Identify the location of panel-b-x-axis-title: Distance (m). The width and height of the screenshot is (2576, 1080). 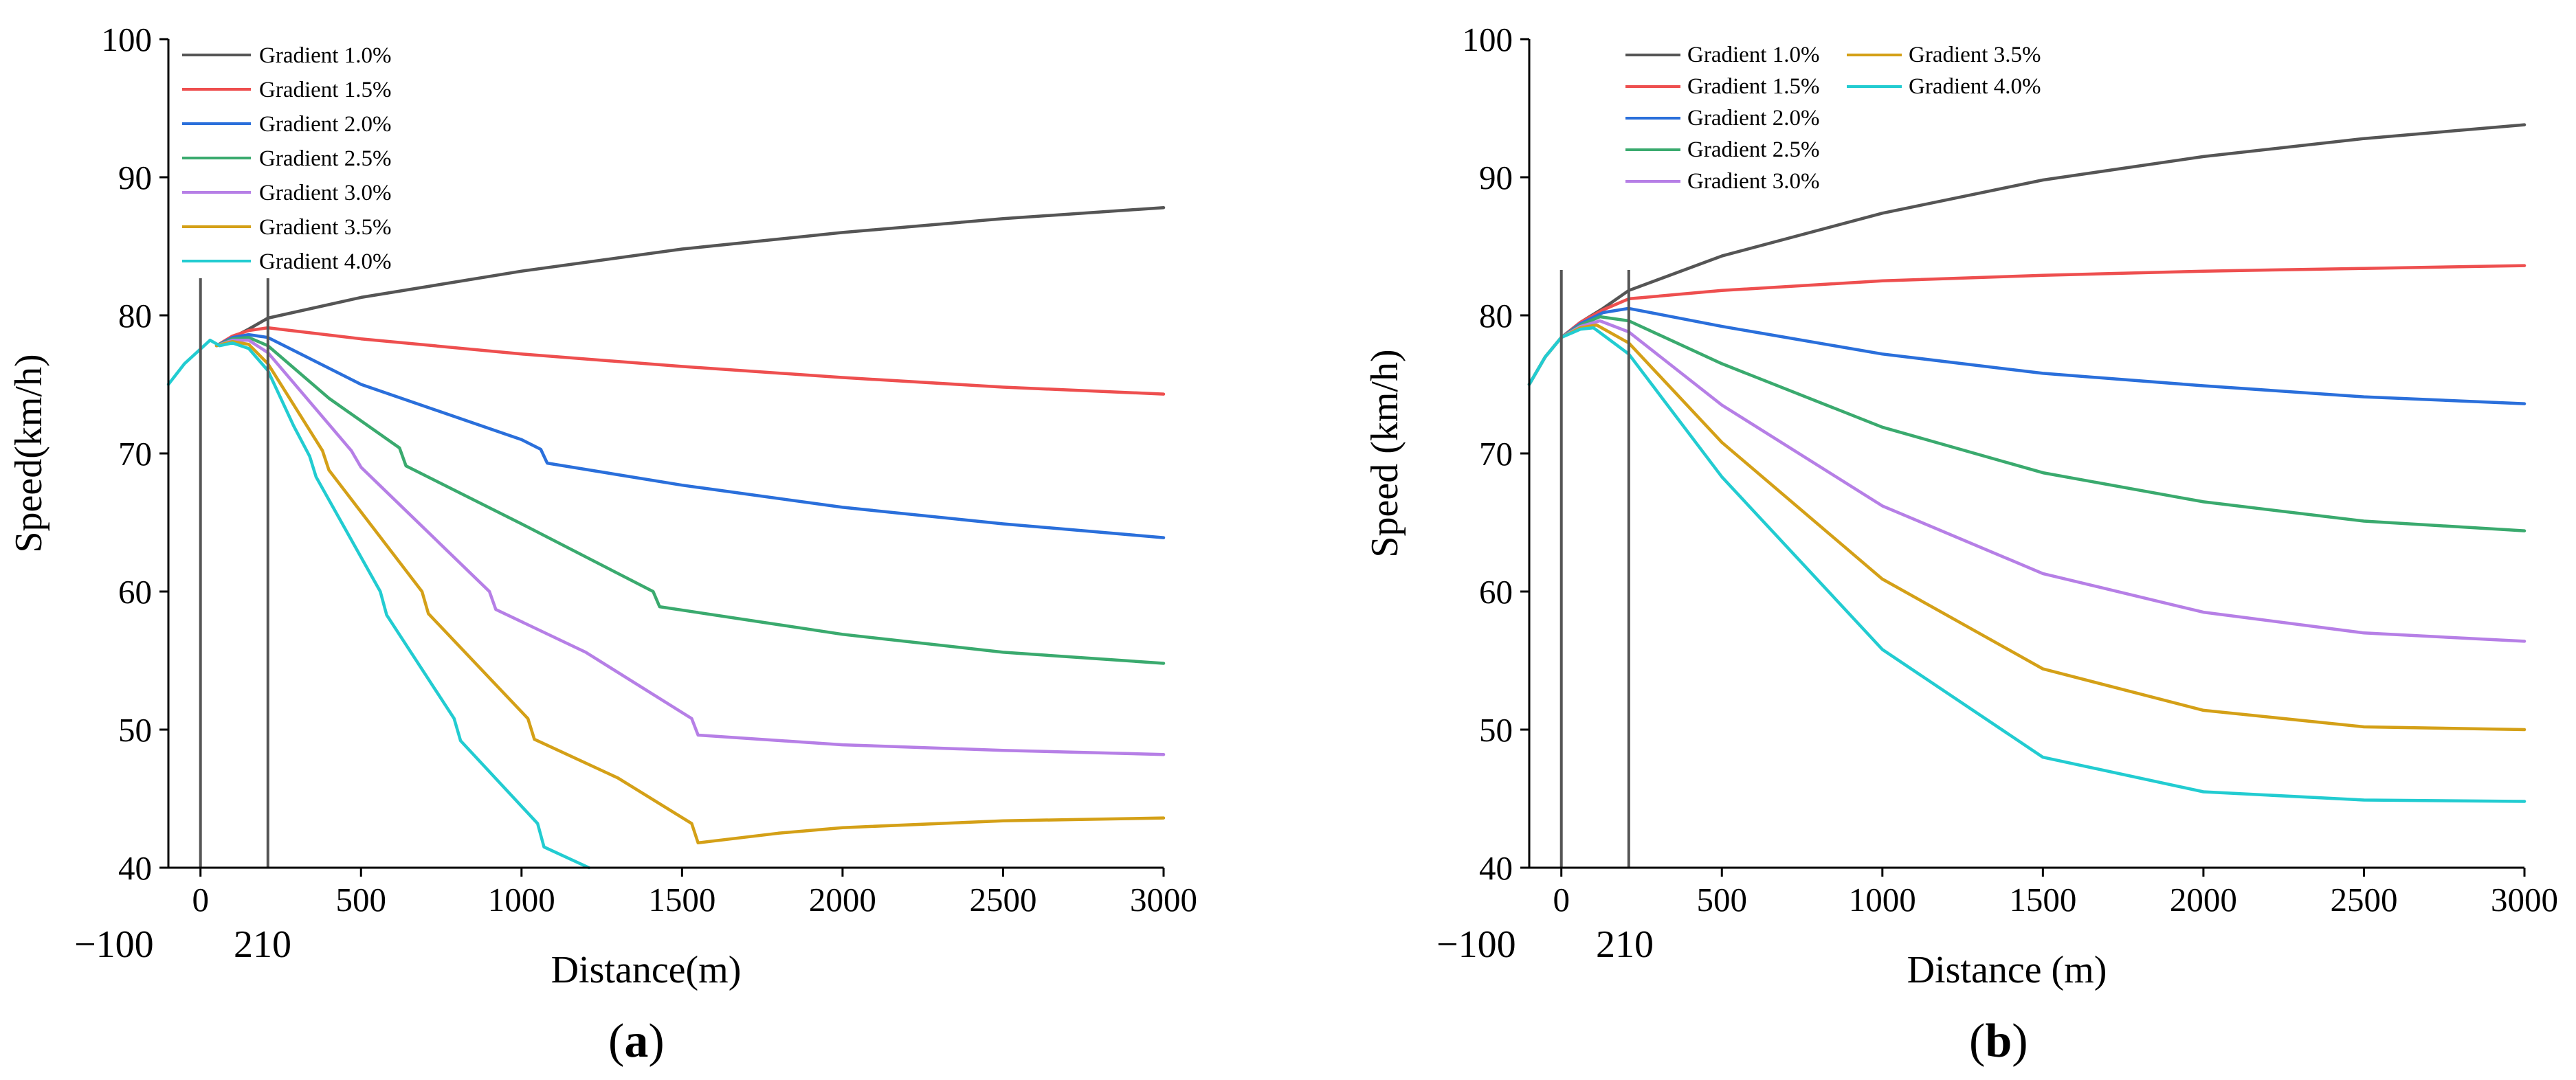
(2007, 970).